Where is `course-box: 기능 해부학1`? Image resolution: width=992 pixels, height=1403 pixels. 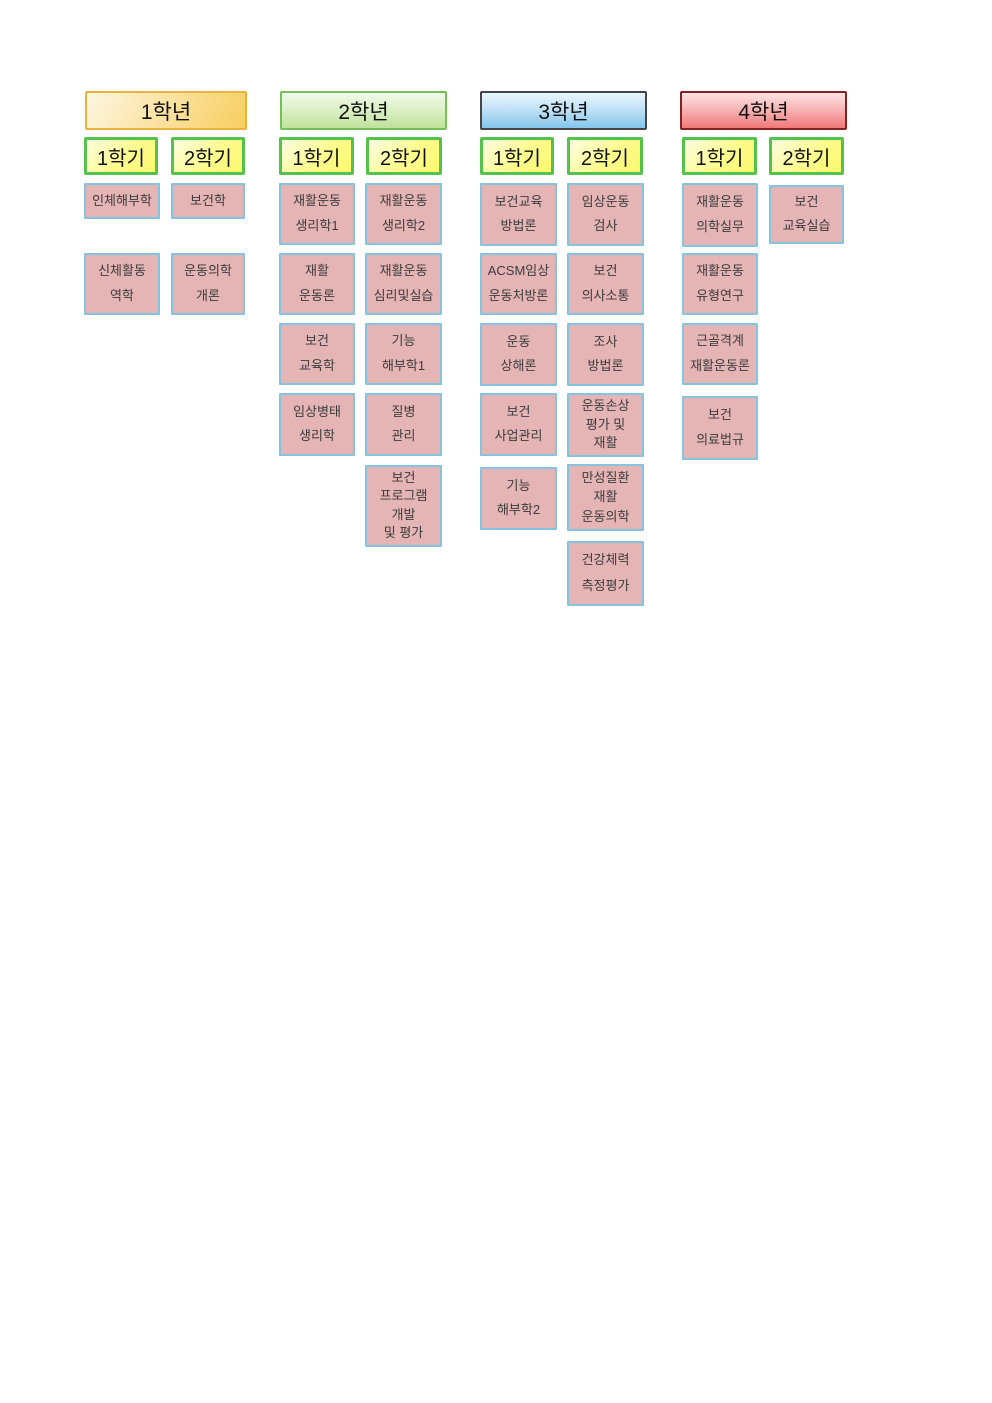
course-box: 기능 해부학1 is located at coordinates (403, 354).